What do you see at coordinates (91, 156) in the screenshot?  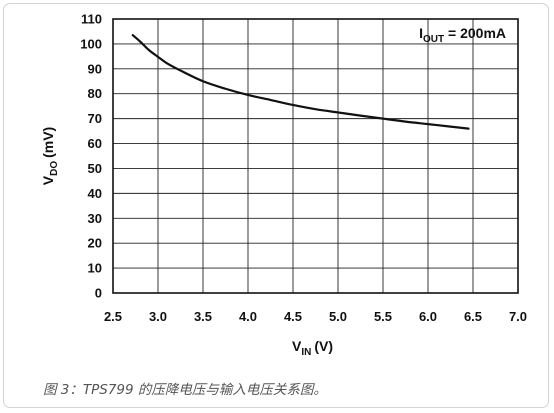 I see `y-tick-labels: 0 10 20 30 40 50 60 70 80 90 100 110` at bounding box center [91, 156].